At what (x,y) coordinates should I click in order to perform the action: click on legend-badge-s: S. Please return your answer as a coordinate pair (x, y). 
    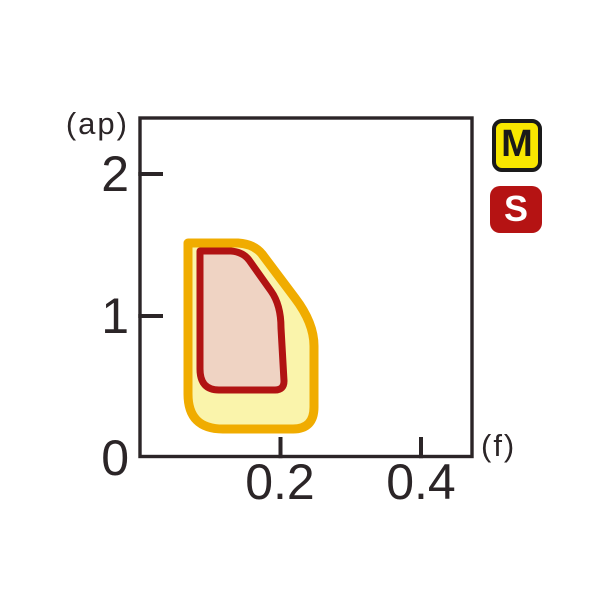
    Looking at the image, I should click on (516, 209).